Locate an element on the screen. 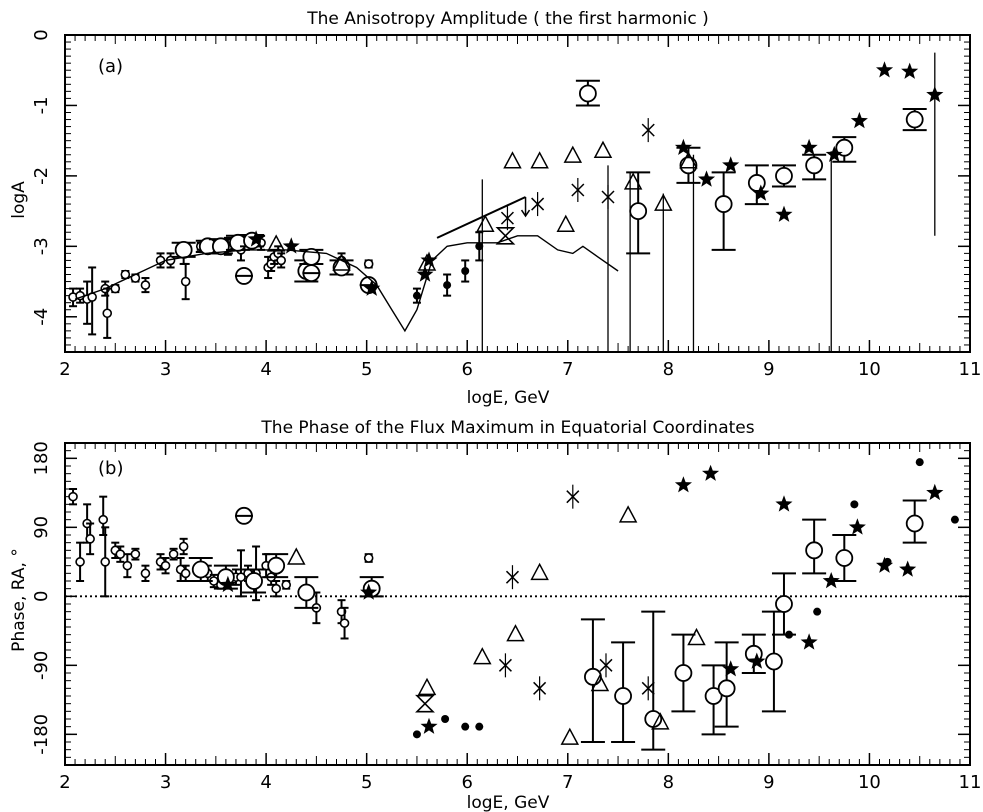  panel-b-xlabel: logE, GeV is located at coordinates (508, 802).